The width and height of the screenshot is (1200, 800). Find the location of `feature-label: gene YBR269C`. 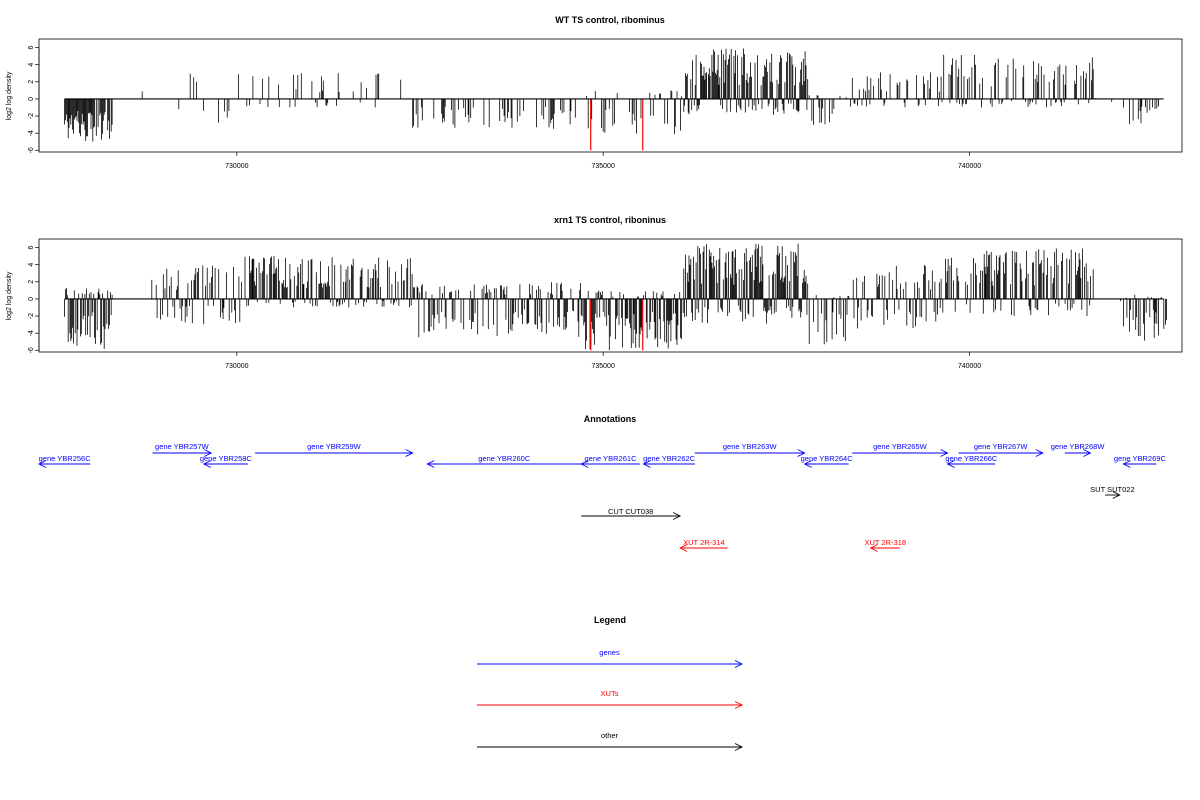

feature-label: gene YBR269C is located at coordinates (1140, 458).